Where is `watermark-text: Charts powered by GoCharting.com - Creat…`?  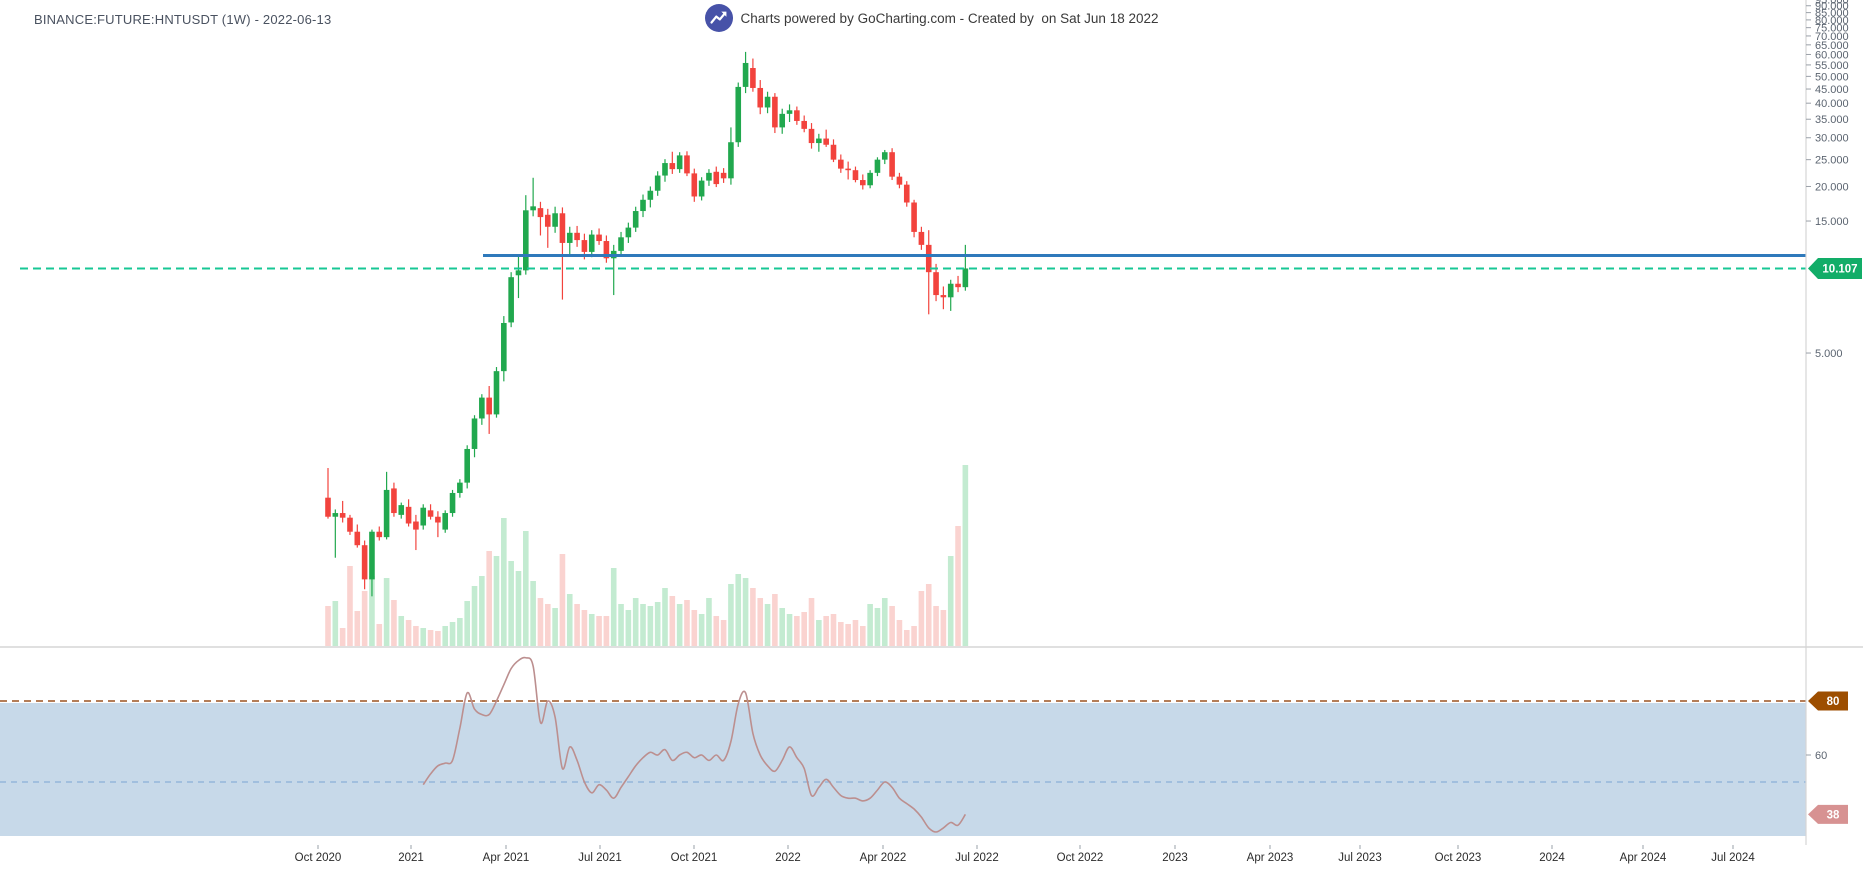
watermark-text: Charts powered by GoCharting.com - Creat… is located at coordinates (949, 18).